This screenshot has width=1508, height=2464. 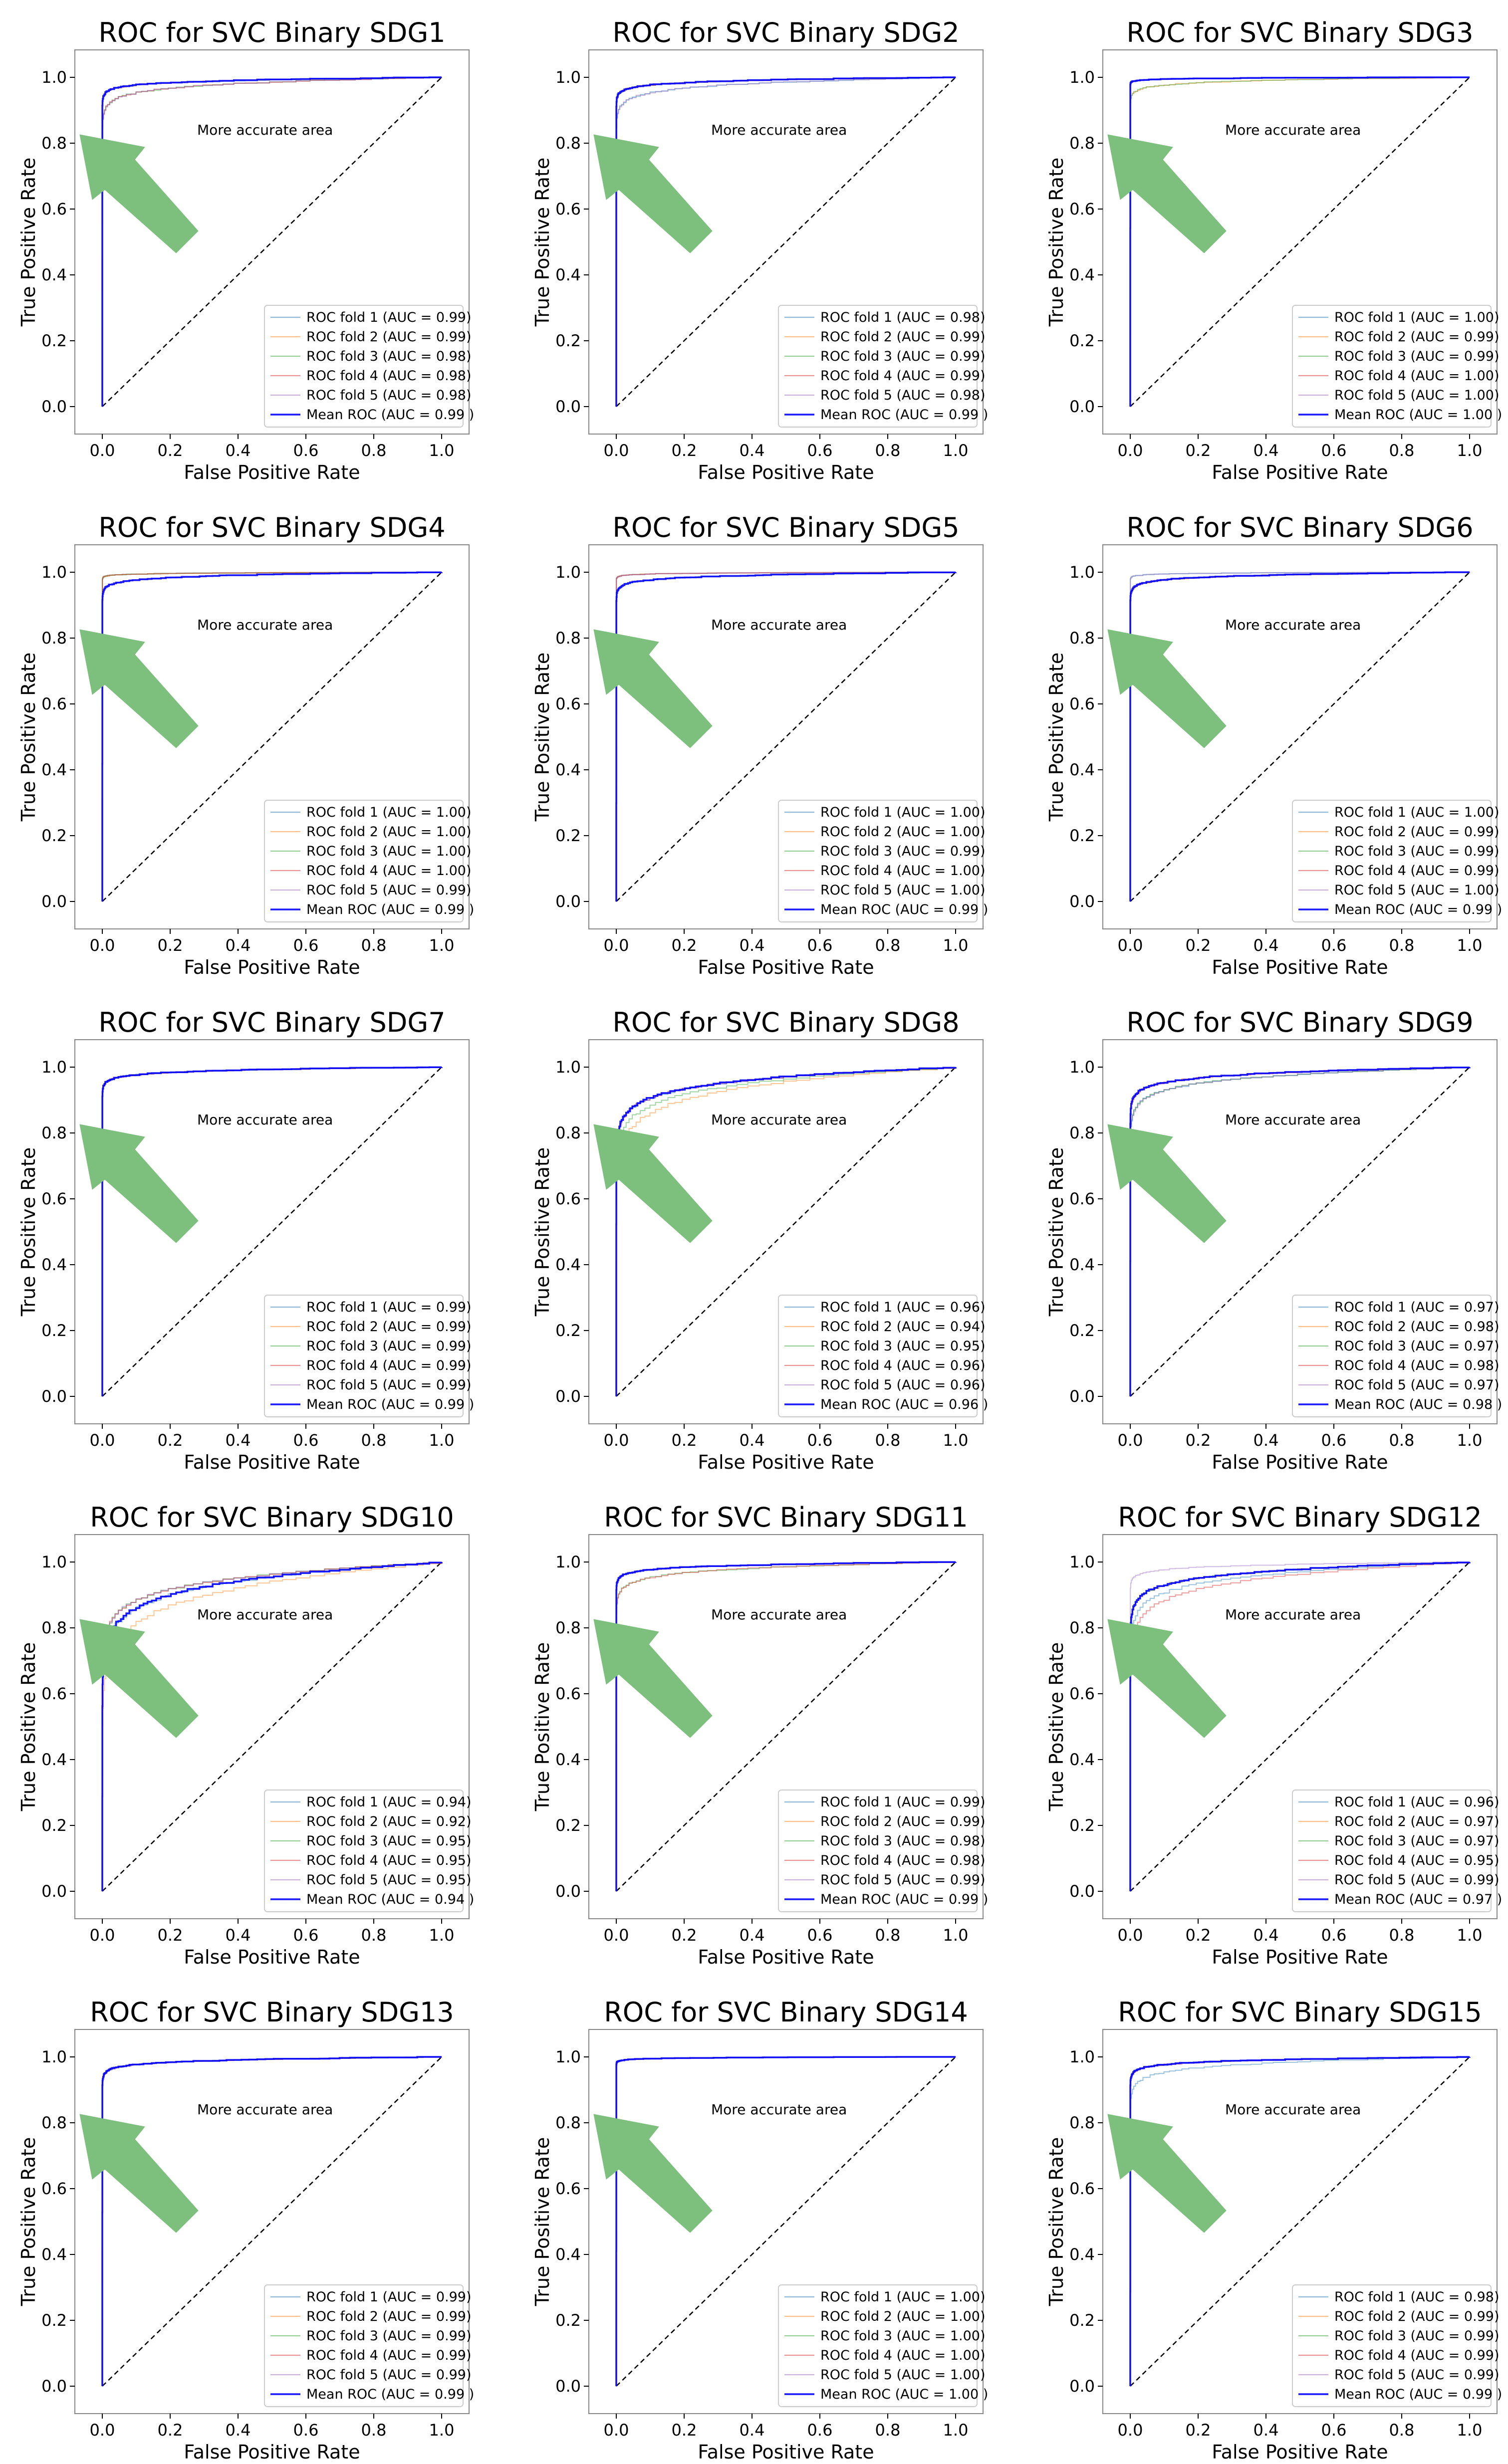 What do you see at coordinates (785, 32) in the screenshot?
I see `panel-title: ROC for SVC Binary SDG2` at bounding box center [785, 32].